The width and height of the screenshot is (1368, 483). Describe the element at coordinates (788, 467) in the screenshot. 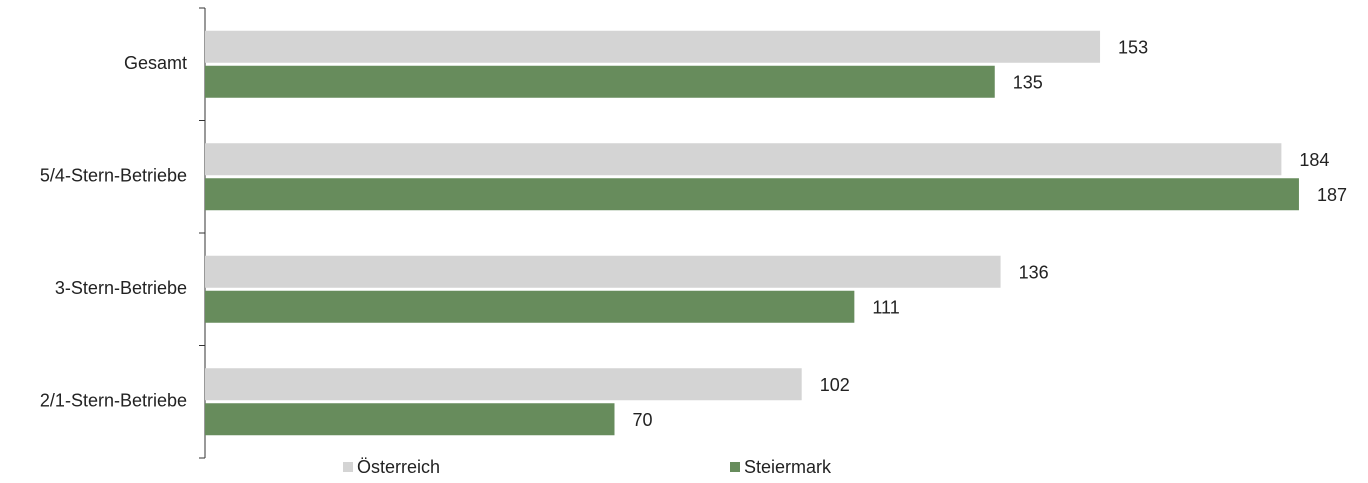

I see `legend-label: Steiermark` at that location.